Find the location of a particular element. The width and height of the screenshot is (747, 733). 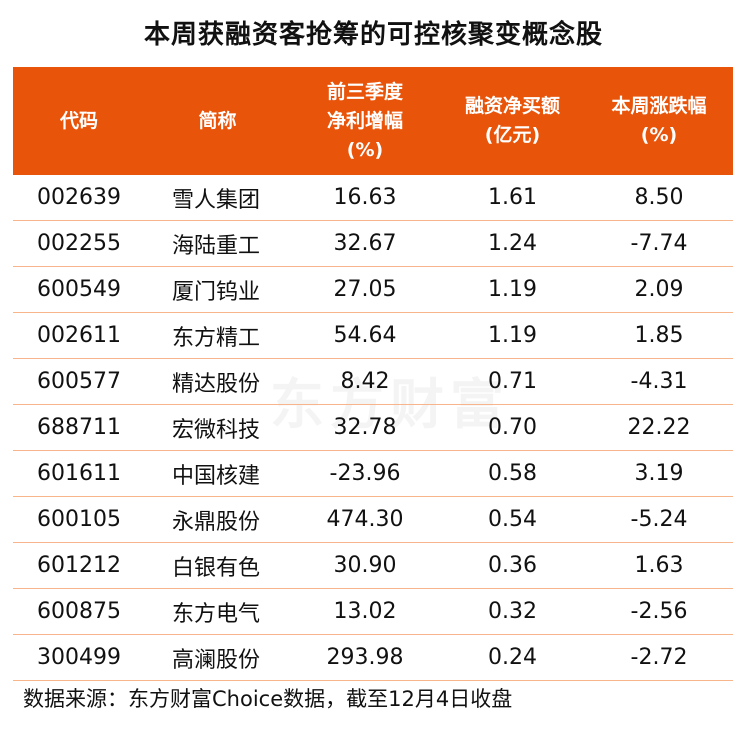

cell-weekly-change: 1.85 is located at coordinates (659, 335).